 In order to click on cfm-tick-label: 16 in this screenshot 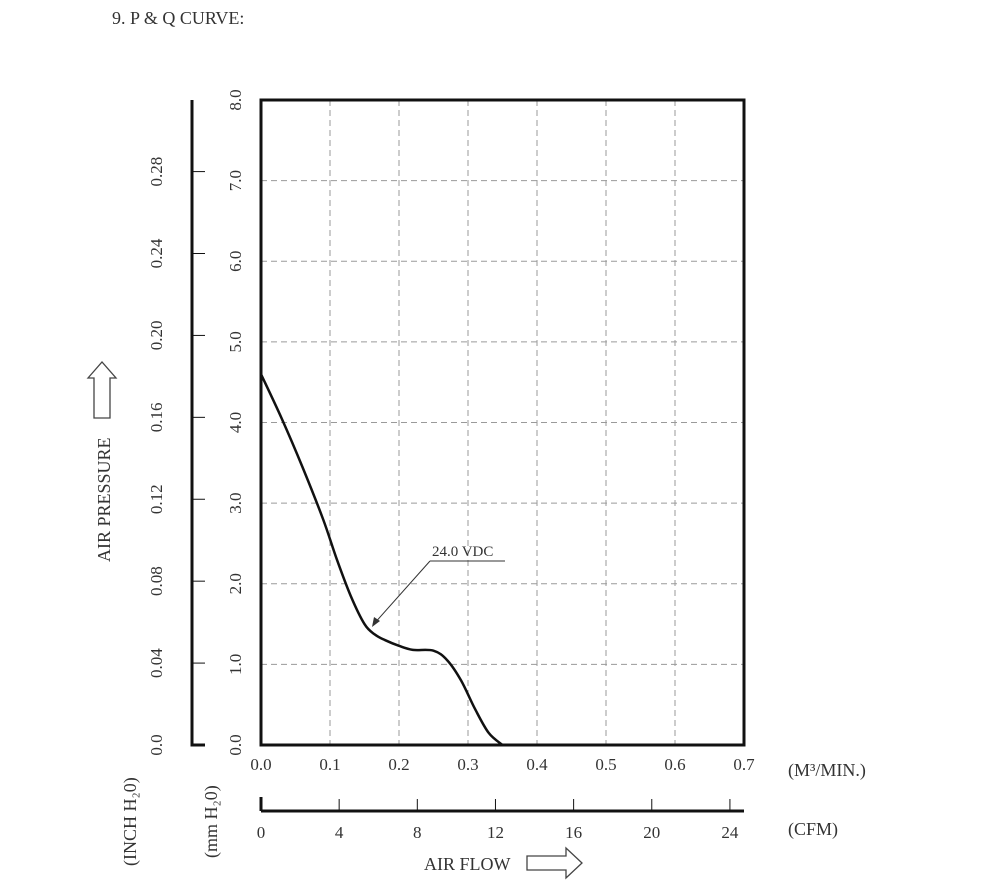, I will do `click(573, 832)`.